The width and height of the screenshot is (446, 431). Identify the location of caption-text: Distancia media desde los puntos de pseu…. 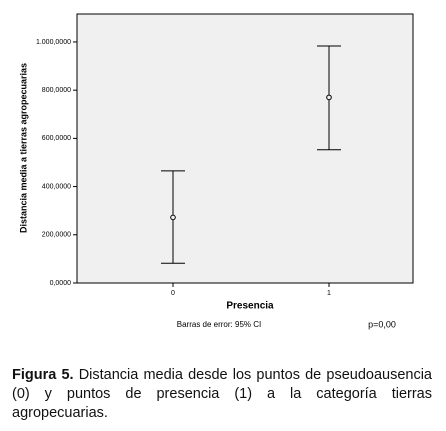
(222, 394).